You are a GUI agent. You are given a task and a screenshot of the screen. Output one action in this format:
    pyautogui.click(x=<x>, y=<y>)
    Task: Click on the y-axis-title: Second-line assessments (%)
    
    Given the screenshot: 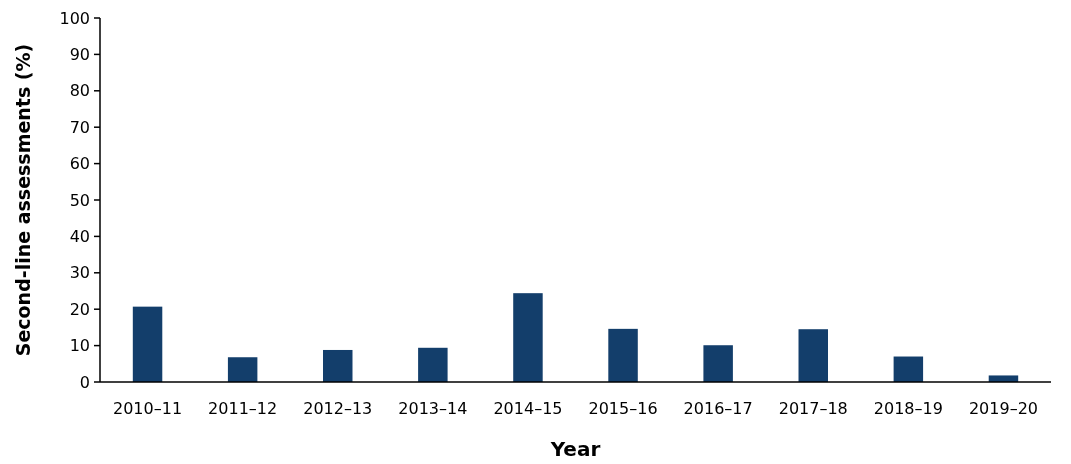 What is the action you would take?
    pyautogui.click(x=23, y=200)
    